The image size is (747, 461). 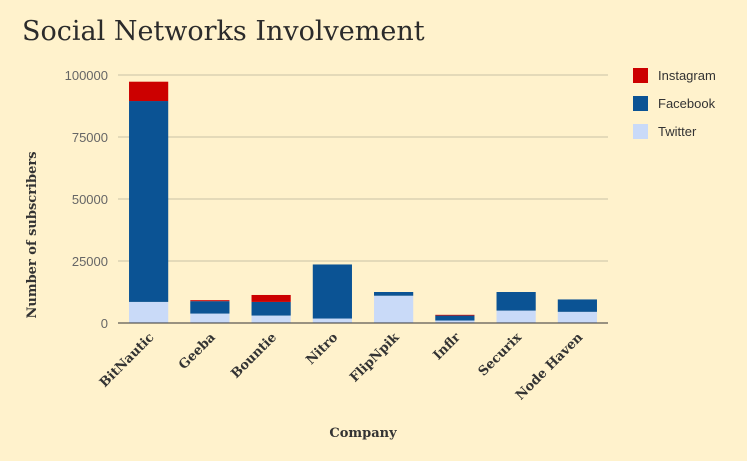 I want to click on legend-swatch-twitter, so click(x=640, y=131).